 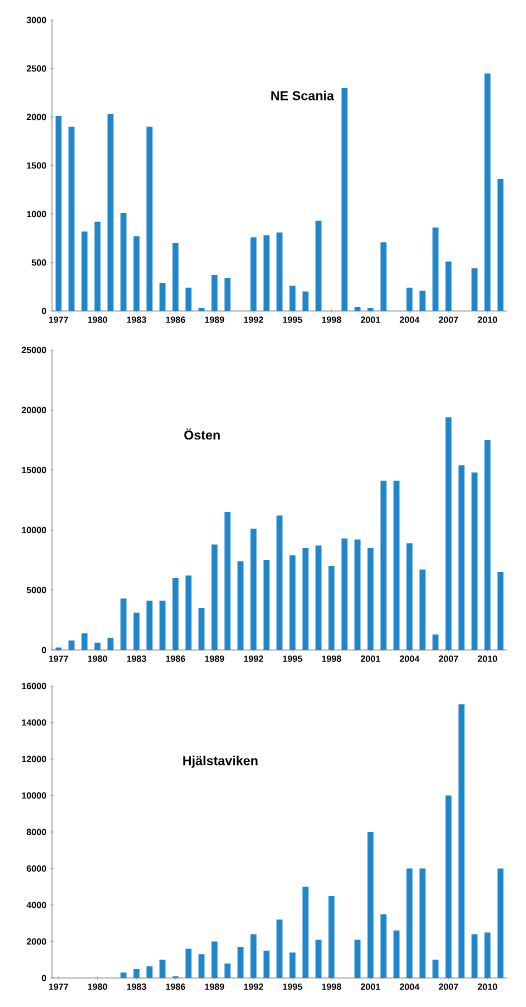 What do you see at coordinates (176, 319) in the screenshot?
I see `x-tick-label: 1986` at bounding box center [176, 319].